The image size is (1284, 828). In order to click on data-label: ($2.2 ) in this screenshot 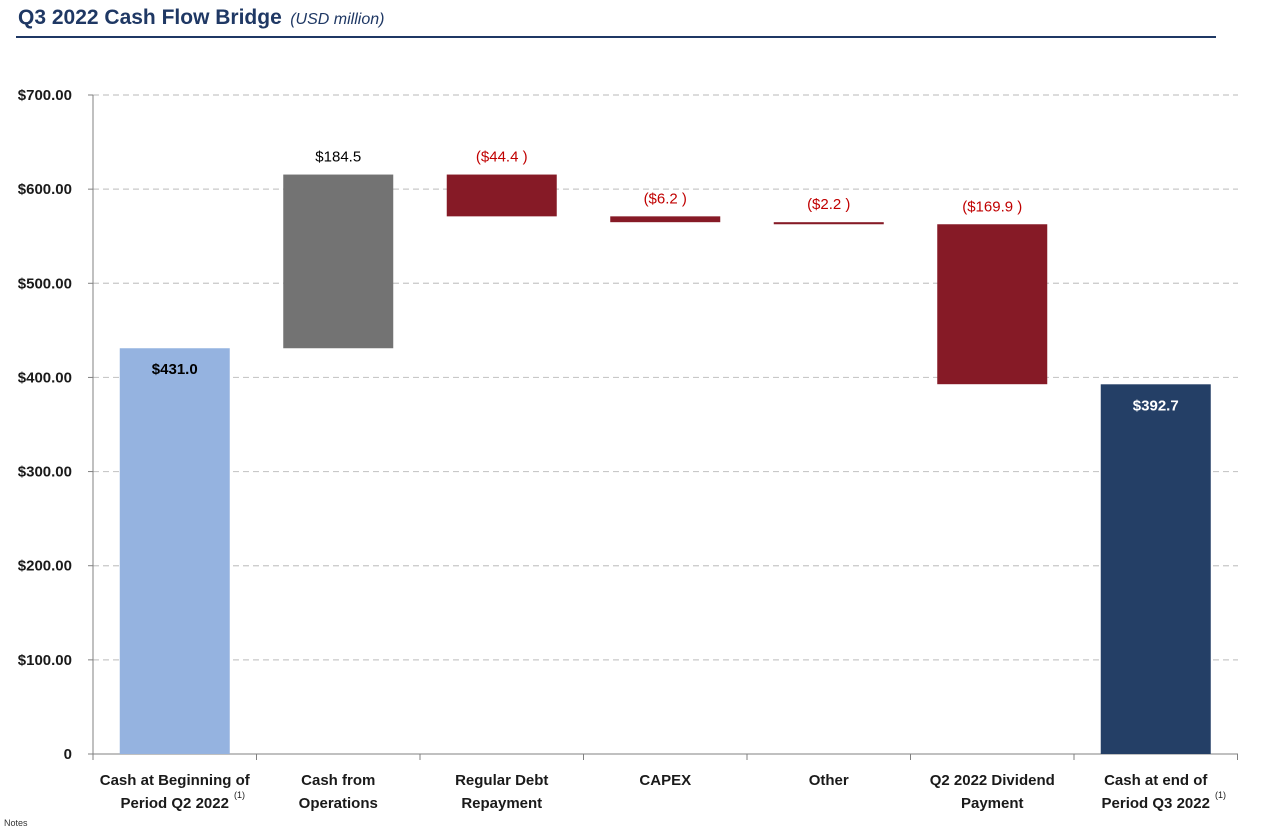, I will do `click(828, 204)`.